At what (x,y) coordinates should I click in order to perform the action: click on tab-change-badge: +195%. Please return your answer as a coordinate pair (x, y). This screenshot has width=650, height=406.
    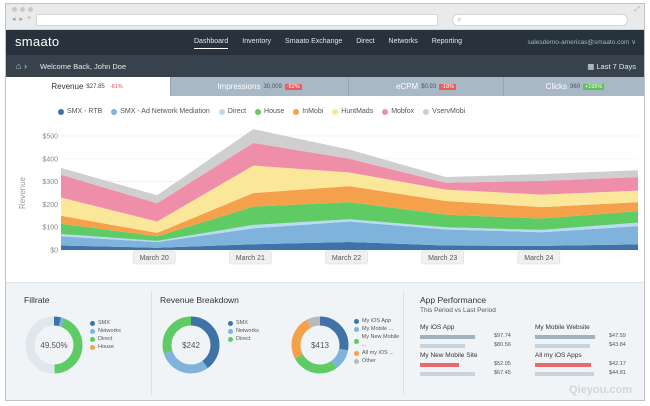
    Looking at the image, I should click on (594, 86).